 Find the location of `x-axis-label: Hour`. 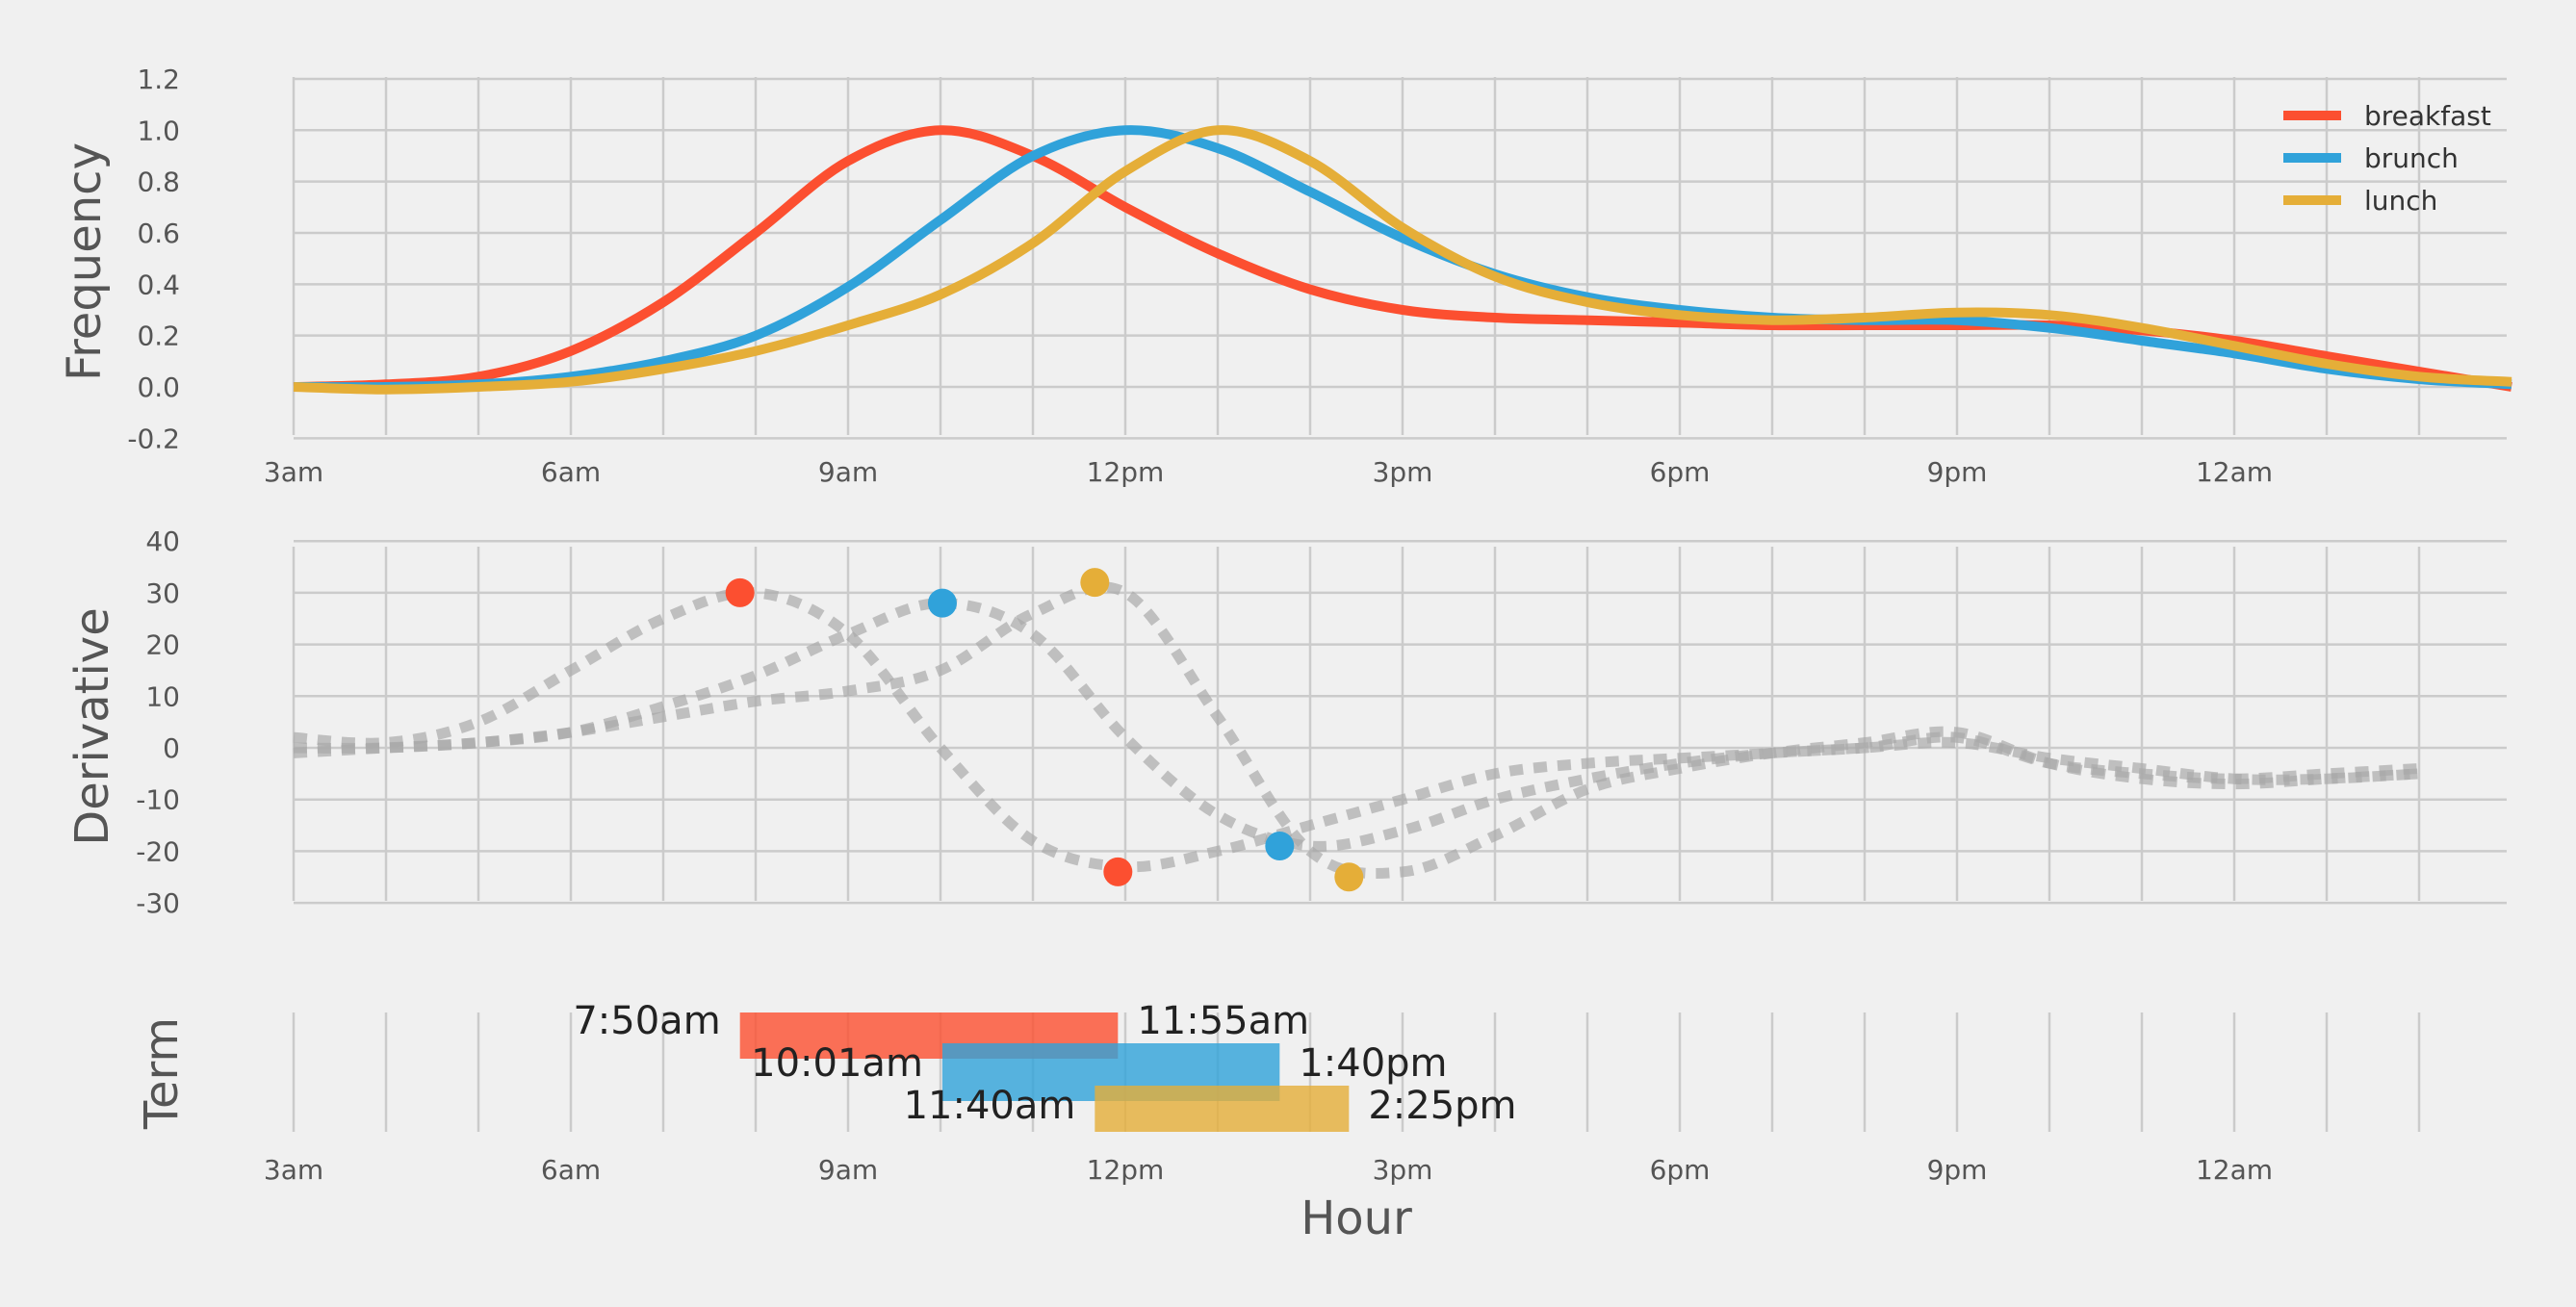

x-axis-label: Hour is located at coordinates (1357, 1218).